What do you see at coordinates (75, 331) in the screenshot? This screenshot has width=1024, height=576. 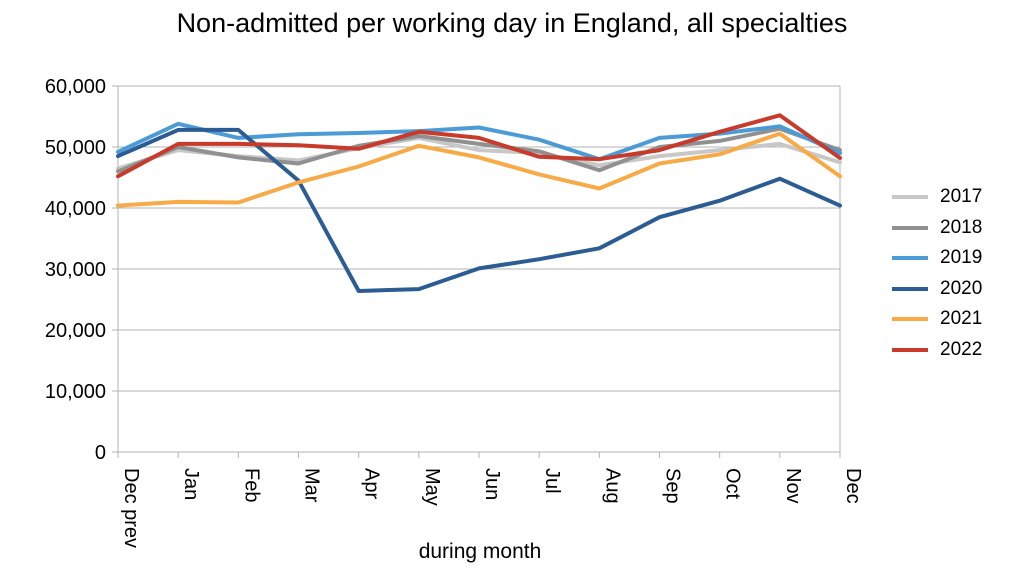 I see `y-tick-label: 20,000` at bounding box center [75, 331].